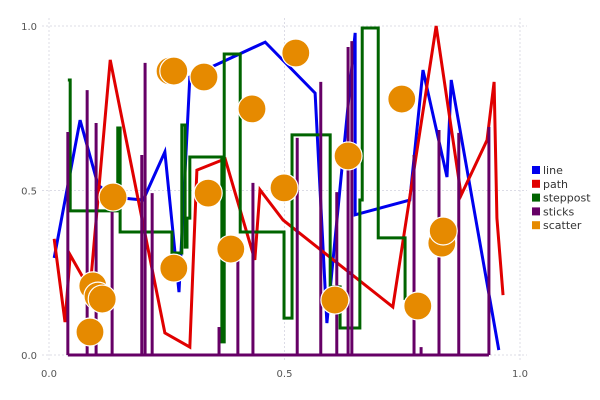 Image resolution: width=600 pixels, height=400 pixels. I want to click on y-tick-label: 0.5, so click(29, 192).